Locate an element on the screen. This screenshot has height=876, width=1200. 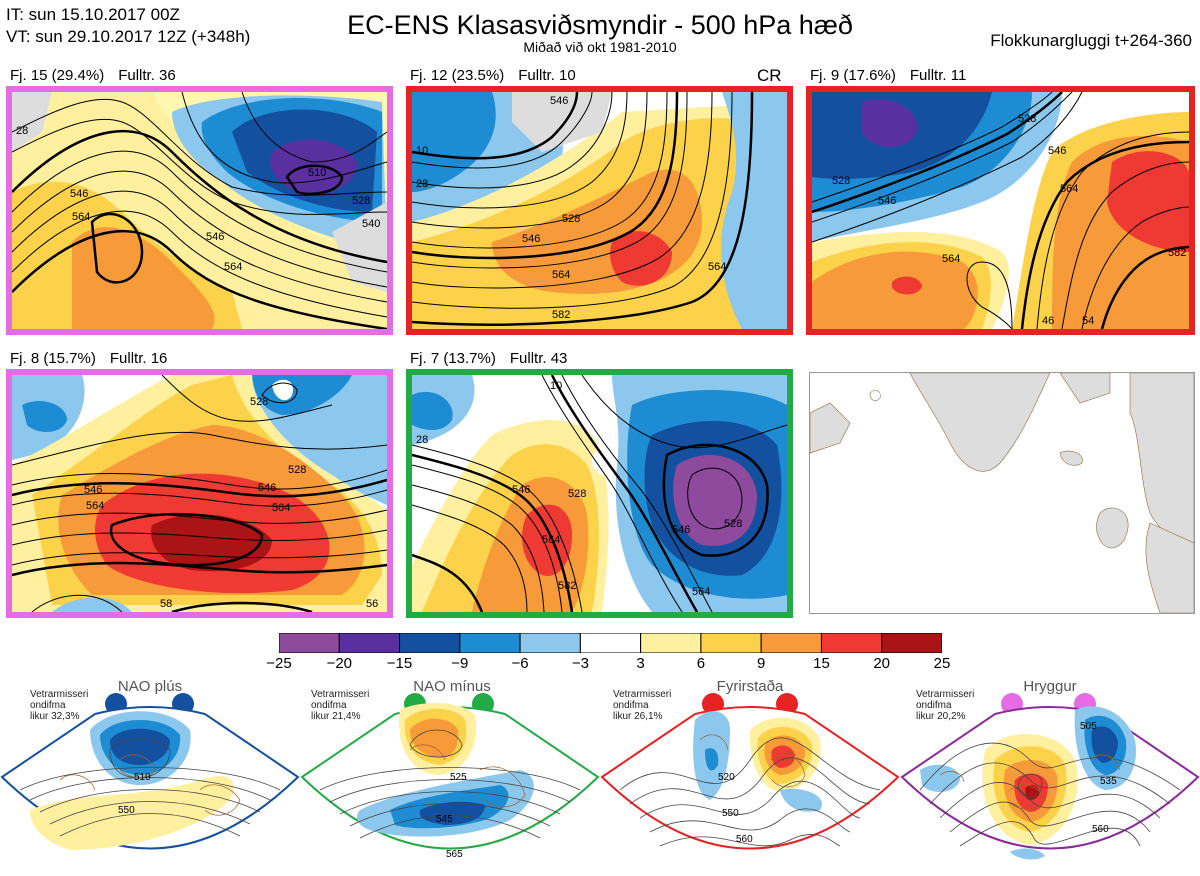
colorbar-tick-label: −3 is located at coordinates (580, 663).